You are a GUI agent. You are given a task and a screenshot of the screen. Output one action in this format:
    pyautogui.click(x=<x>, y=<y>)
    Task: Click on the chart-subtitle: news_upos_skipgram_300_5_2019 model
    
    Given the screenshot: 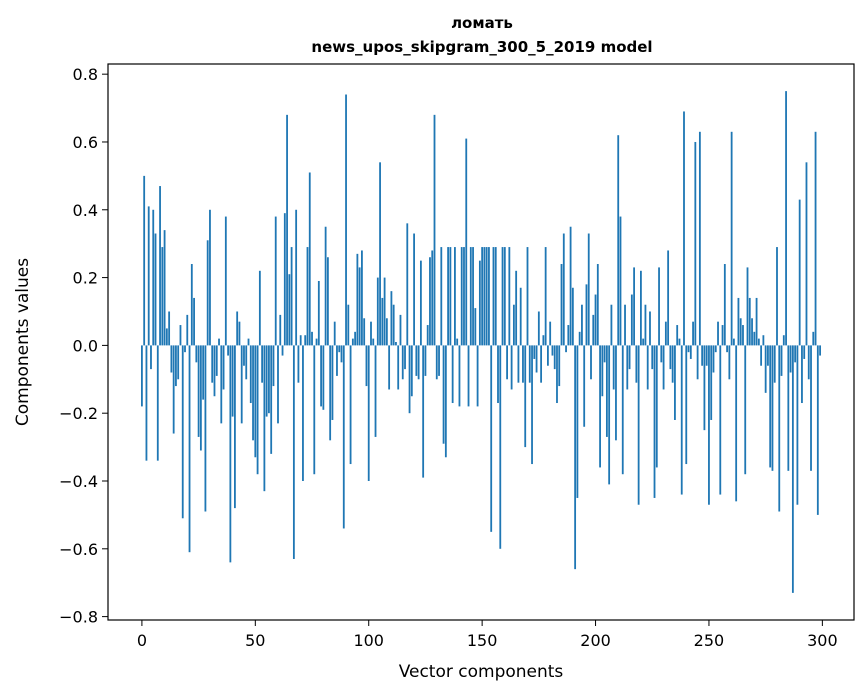 What is the action you would take?
    pyautogui.click(x=481, y=47)
    